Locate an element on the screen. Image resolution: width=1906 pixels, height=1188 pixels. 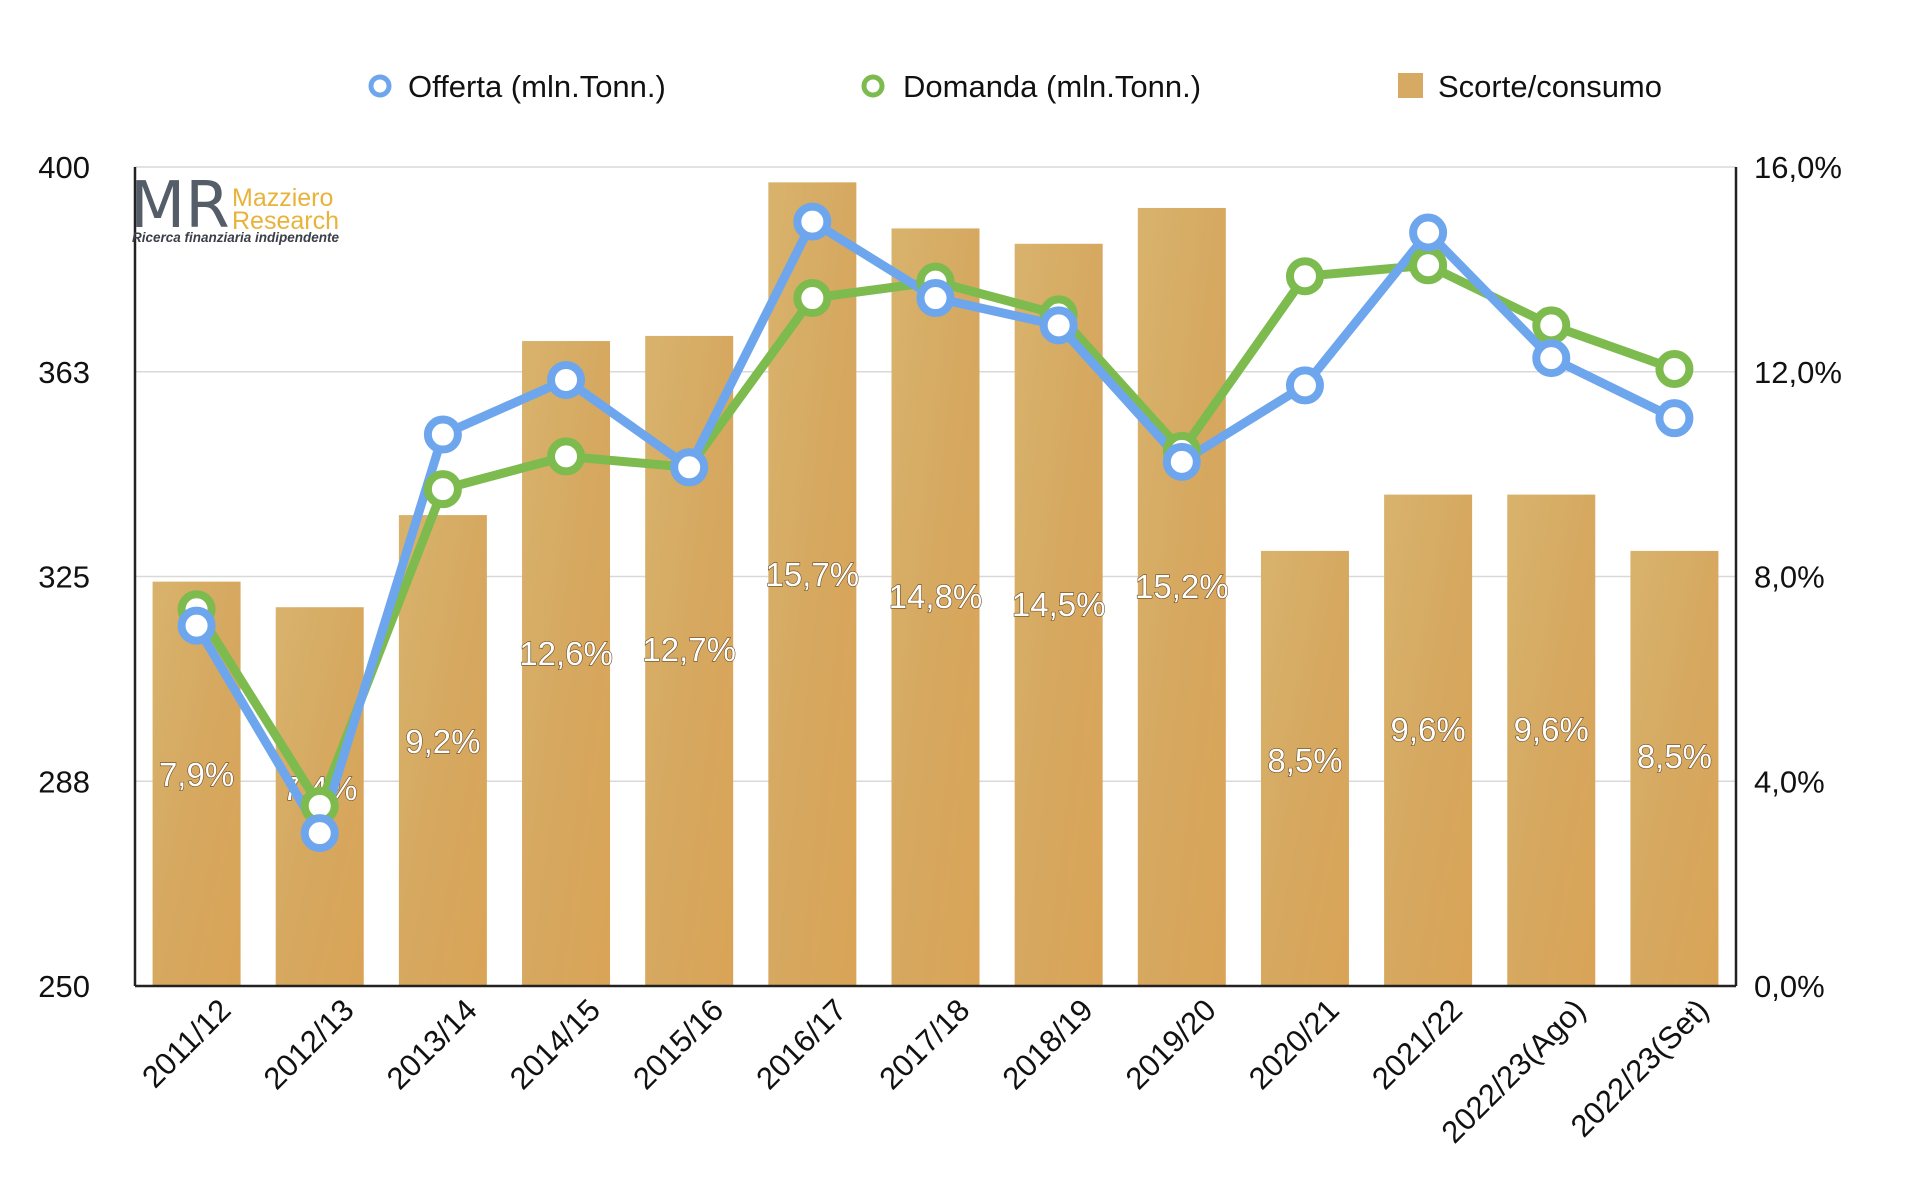
logo-line1: Mazziero is located at coordinates (282, 198).